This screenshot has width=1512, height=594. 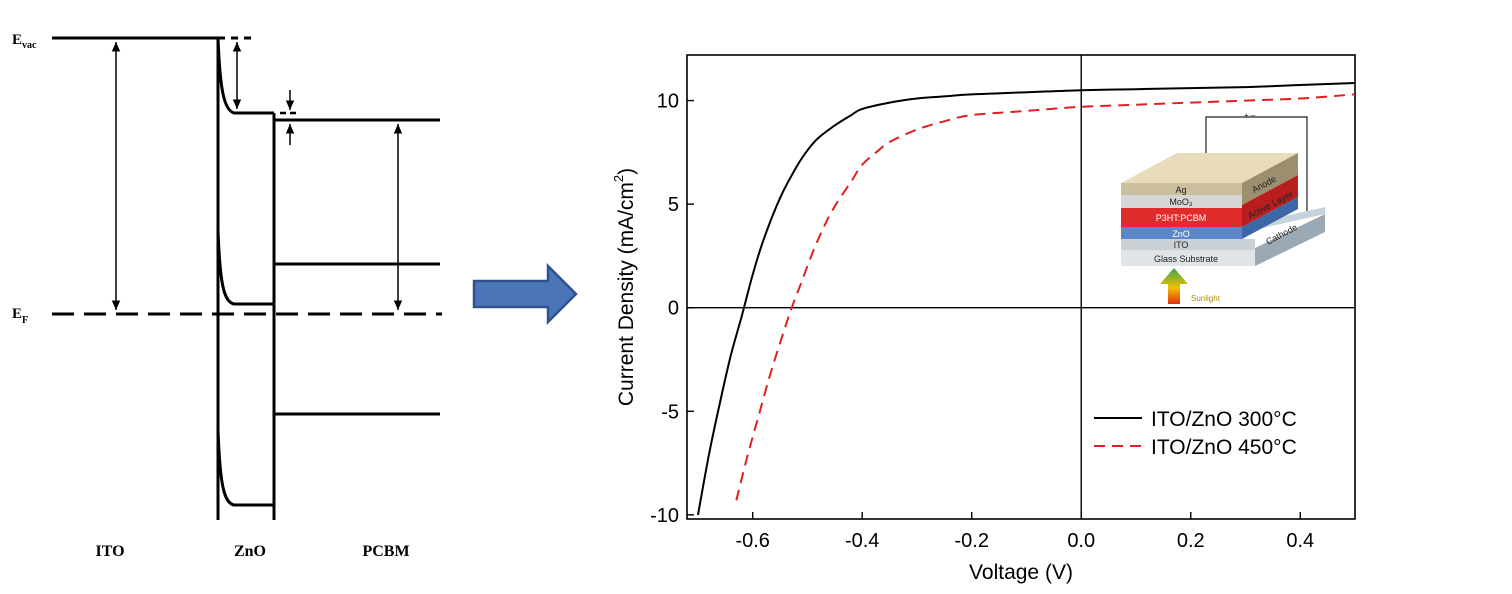 I want to click on layer-ito, so click(x=1188, y=244).